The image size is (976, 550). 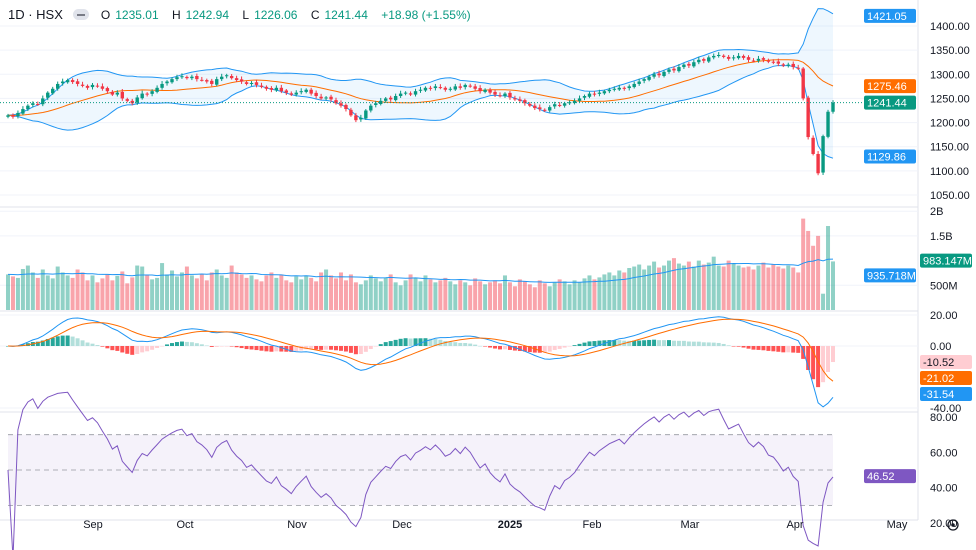 What do you see at coordinates (944, 418) in the screenshot?
I see `rsi-tick-label: 80.00` at bounding box center [944, 418].